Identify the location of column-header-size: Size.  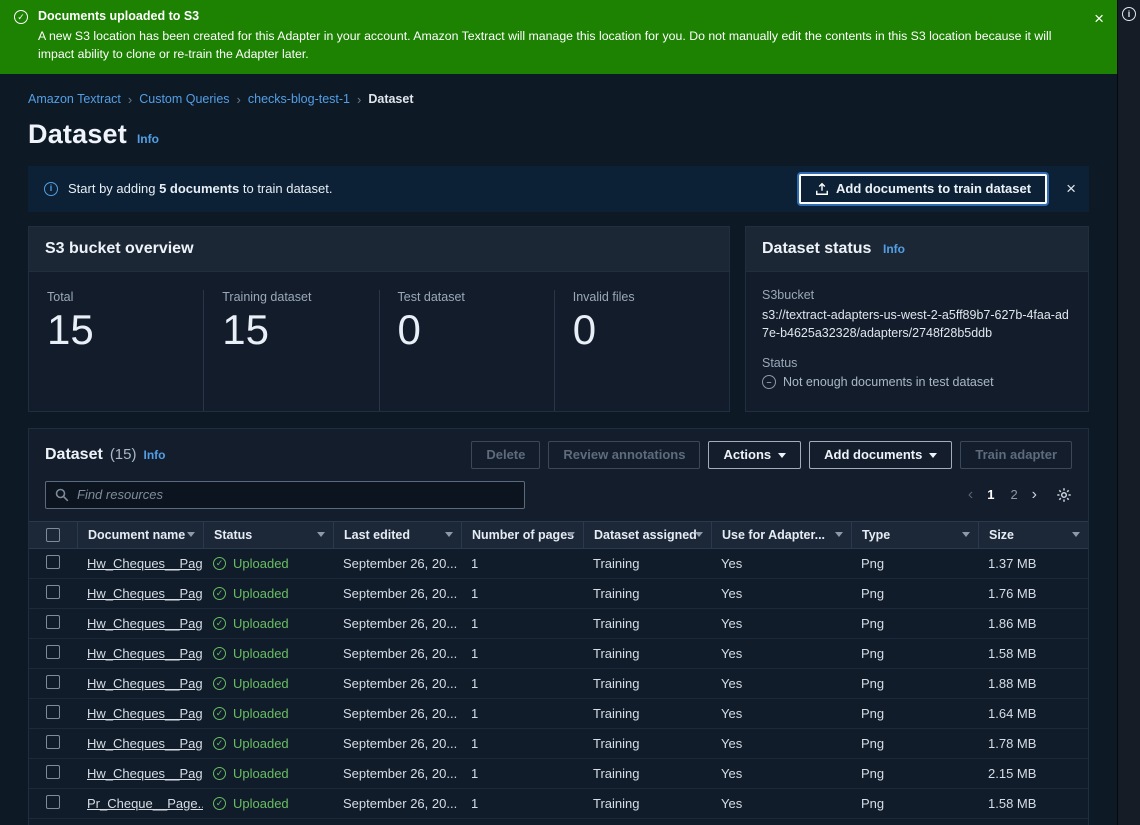
(1033, 534).